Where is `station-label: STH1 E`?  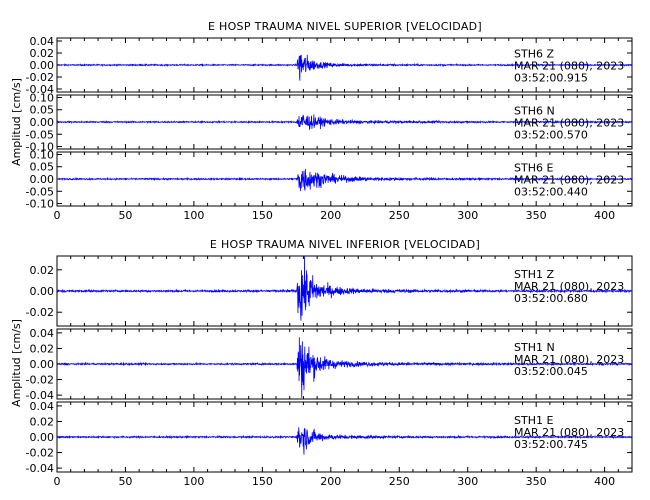
station-label: STH1 E is located at coordinates (533, 420).